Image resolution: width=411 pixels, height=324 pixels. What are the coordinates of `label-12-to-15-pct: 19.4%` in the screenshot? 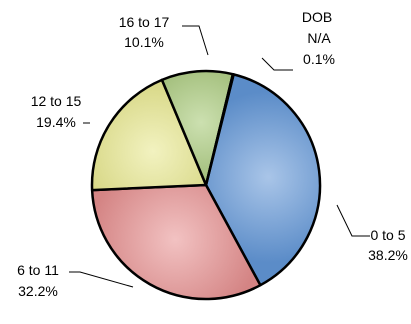 It's located at (56, 122).